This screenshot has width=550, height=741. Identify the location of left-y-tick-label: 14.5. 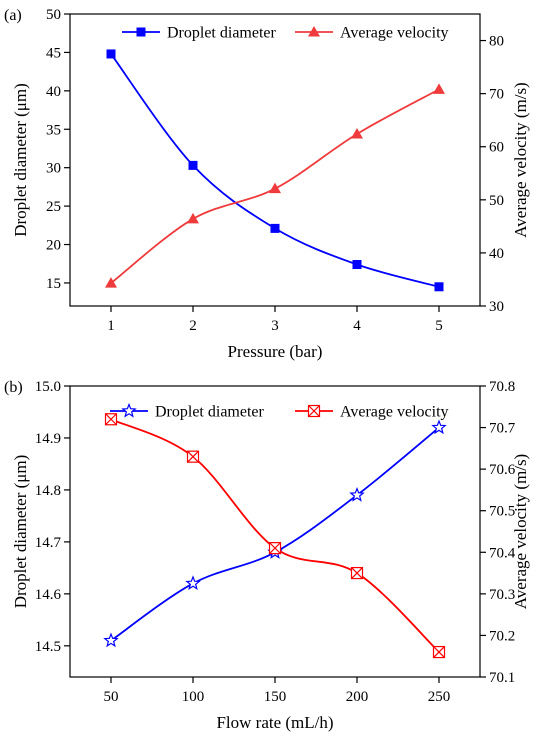
(48, 647).